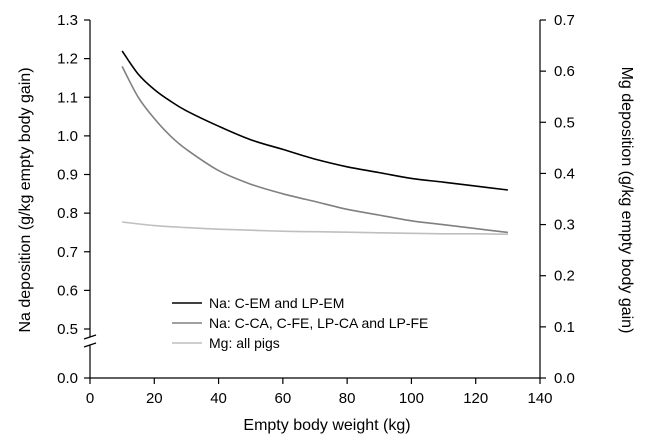 The image size is (650, 439). What do you see at coordinates (218, 398) in the screenshot?
I see `x-tick-label: 40` at bounding box center [218, 398].